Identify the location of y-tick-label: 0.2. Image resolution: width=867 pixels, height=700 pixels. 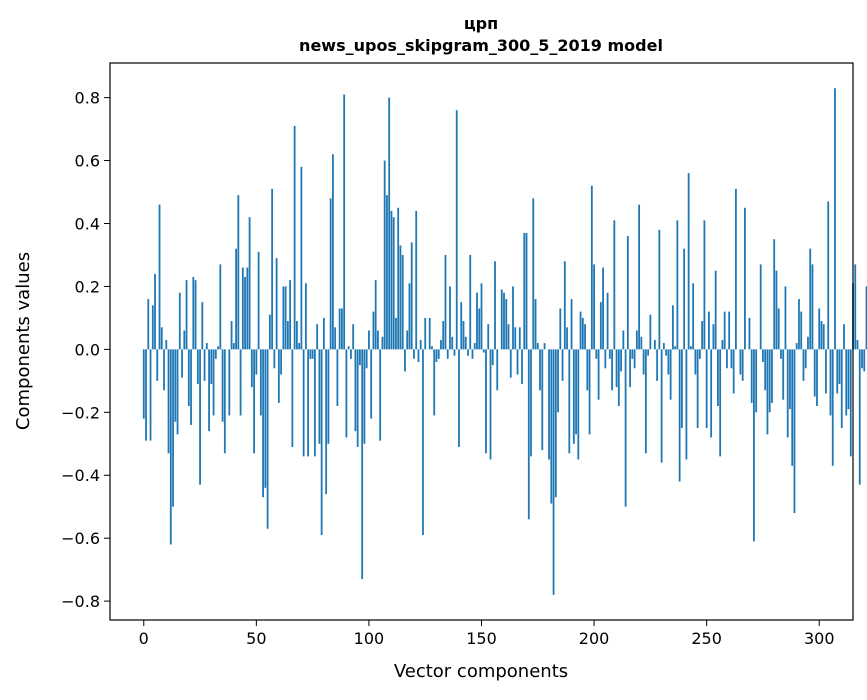
(87, 286).